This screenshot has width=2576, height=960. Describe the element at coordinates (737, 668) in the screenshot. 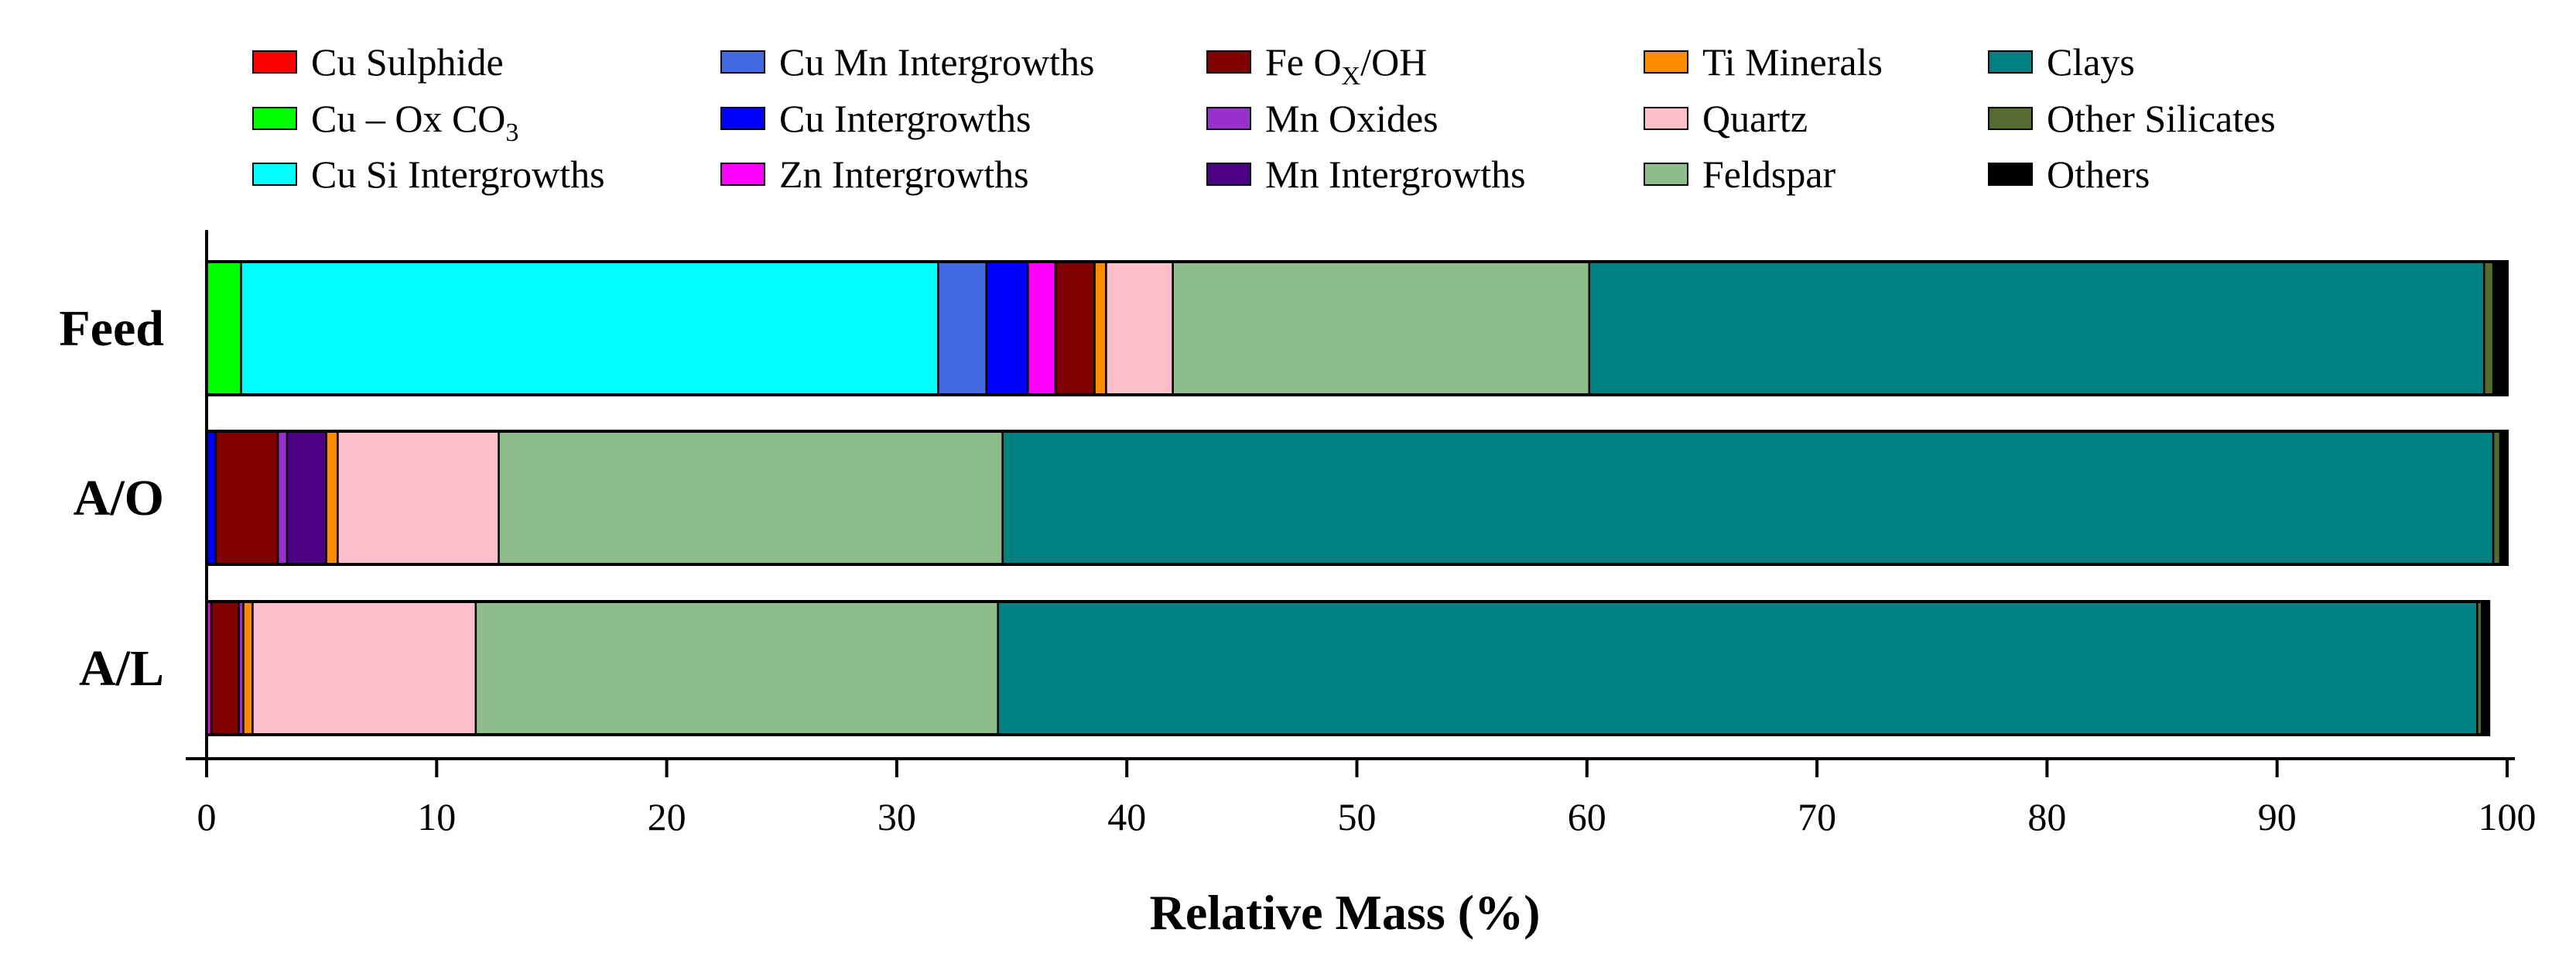

I see `segment-a-l-feldspar` at that location.